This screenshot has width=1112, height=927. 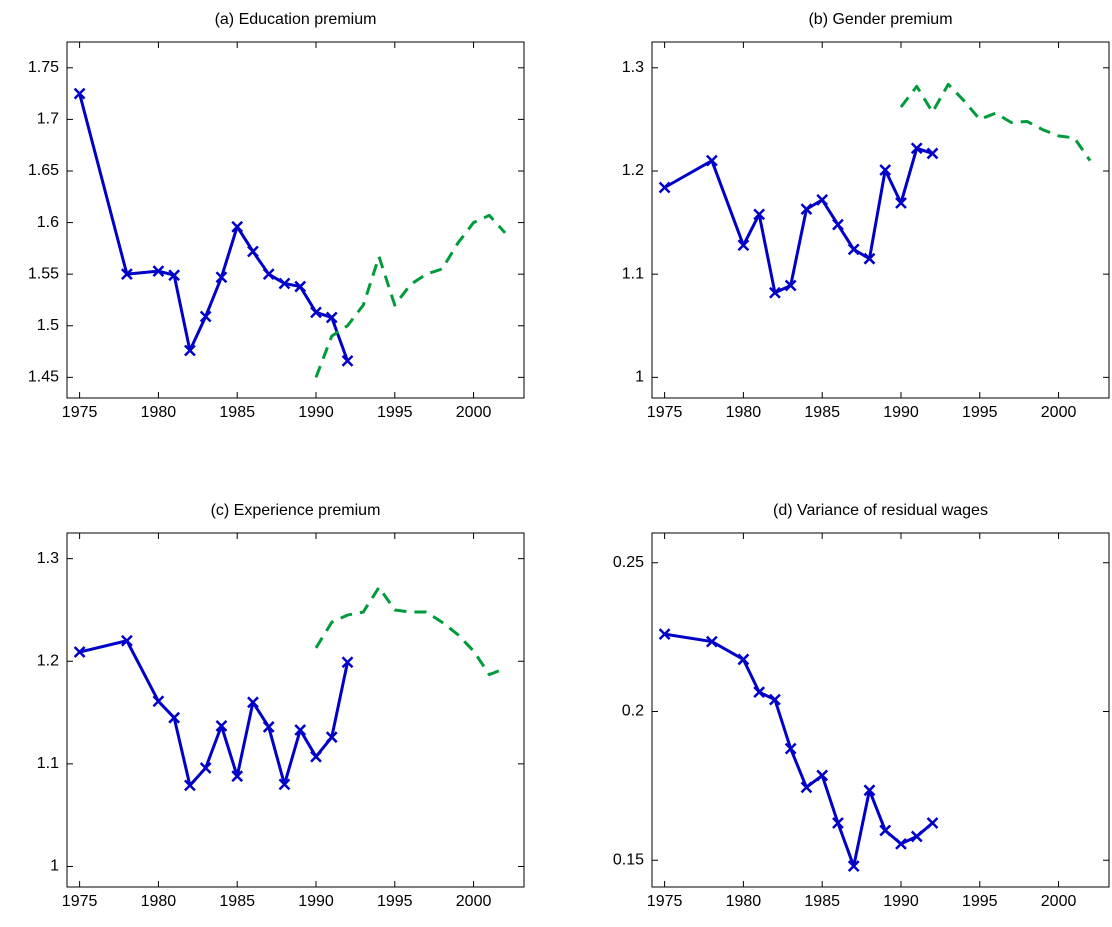 I want to click on chart-title: (d) Variance of residual wages, so click(x=880, y=510).